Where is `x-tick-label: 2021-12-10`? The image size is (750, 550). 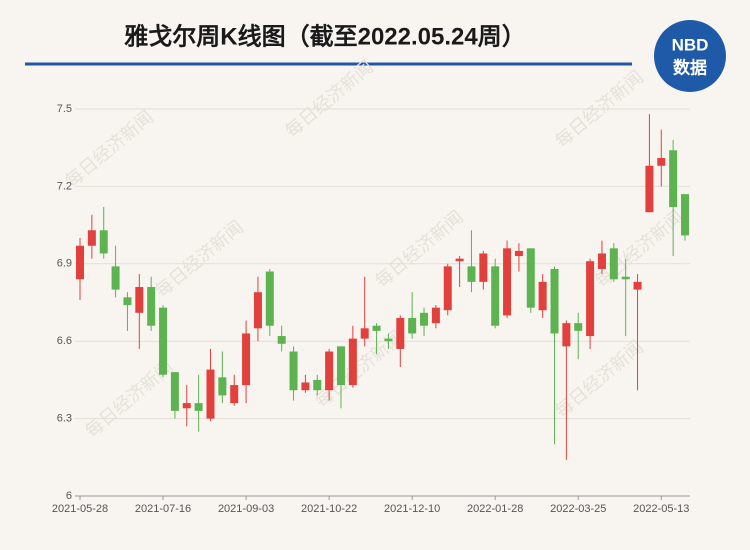
x-tick-label: 2021-12-10 is located at coordinates (412, 509).